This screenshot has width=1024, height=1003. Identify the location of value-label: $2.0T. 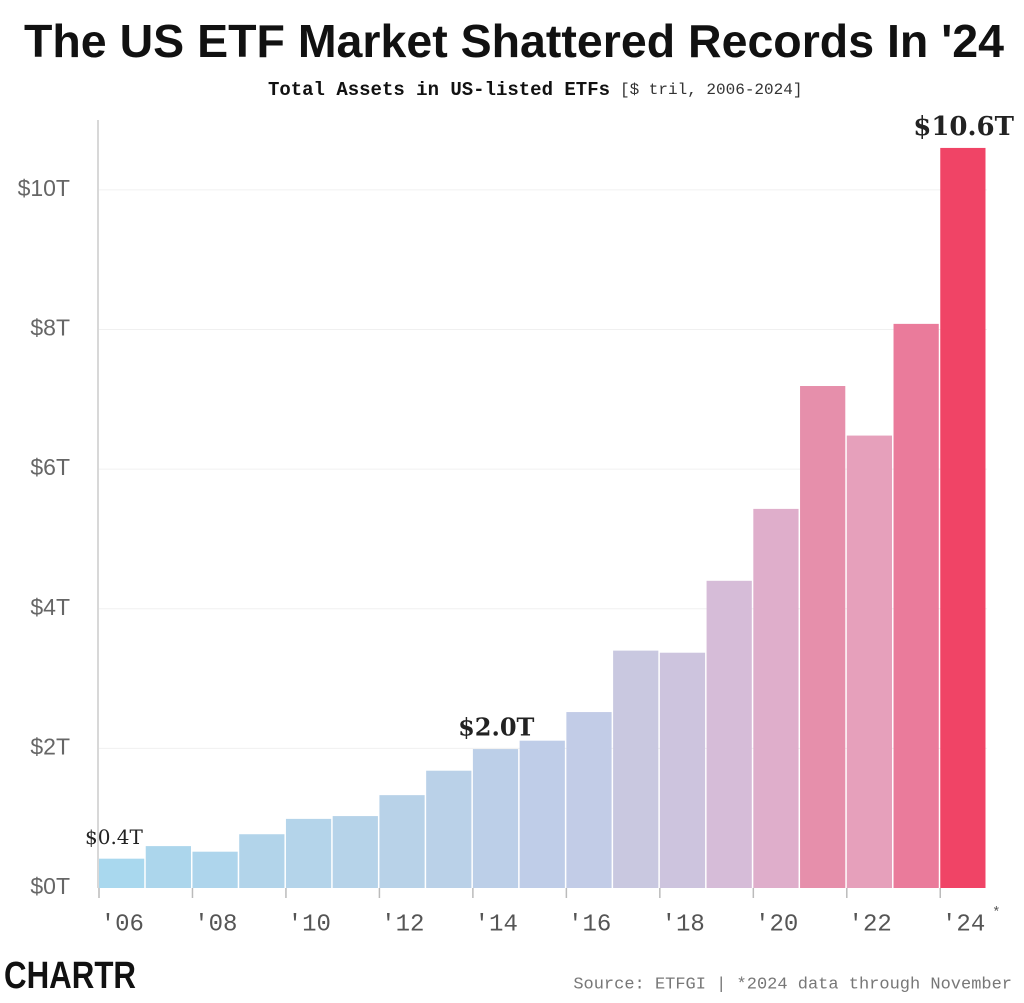
(496, 727).